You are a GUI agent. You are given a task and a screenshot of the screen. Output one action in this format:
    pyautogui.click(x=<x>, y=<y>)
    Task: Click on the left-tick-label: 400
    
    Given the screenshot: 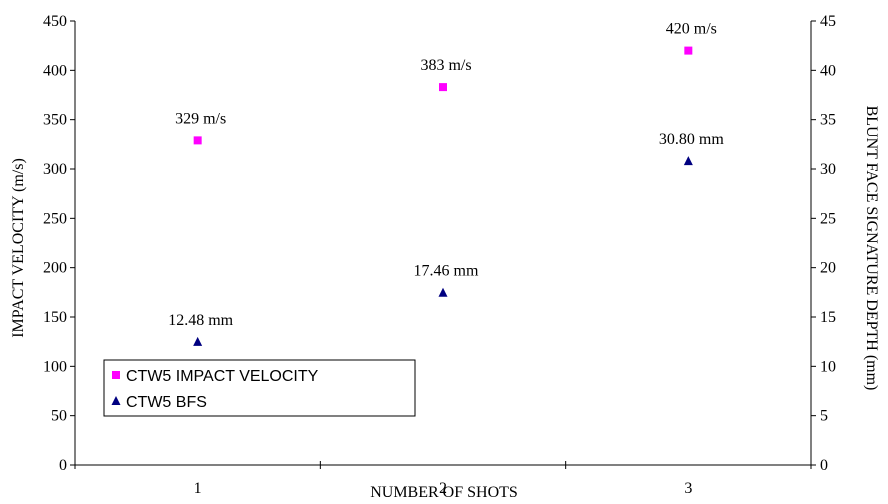 What is the action you would take?
    pyautogui.click(x=55, y=70)
    